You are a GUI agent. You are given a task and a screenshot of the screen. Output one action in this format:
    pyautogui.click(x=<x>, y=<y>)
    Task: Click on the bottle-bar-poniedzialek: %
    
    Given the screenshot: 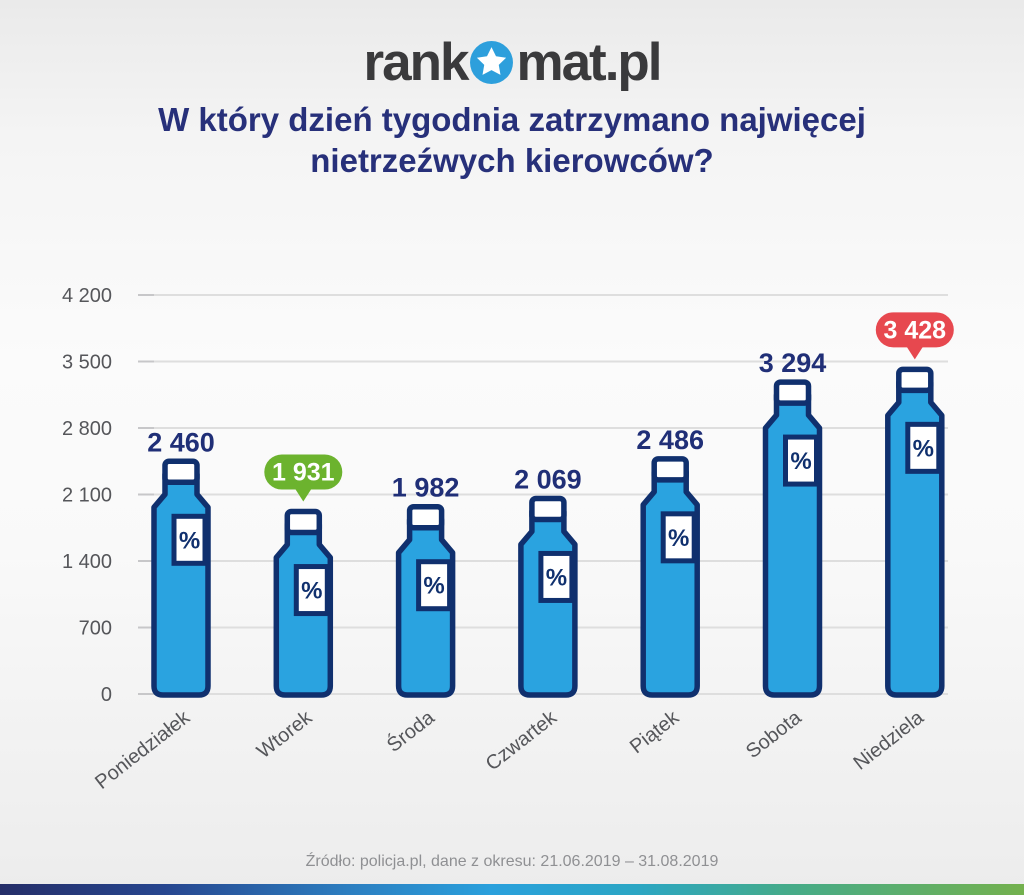 What is the action you would take?
    pyautogui.click(x=181, y=578)
    